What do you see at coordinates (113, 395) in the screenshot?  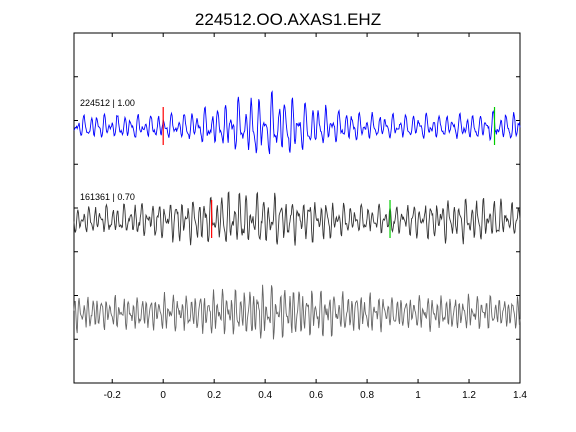 I see `x-tick-label: -0.2` at bounding box center [113, 395].